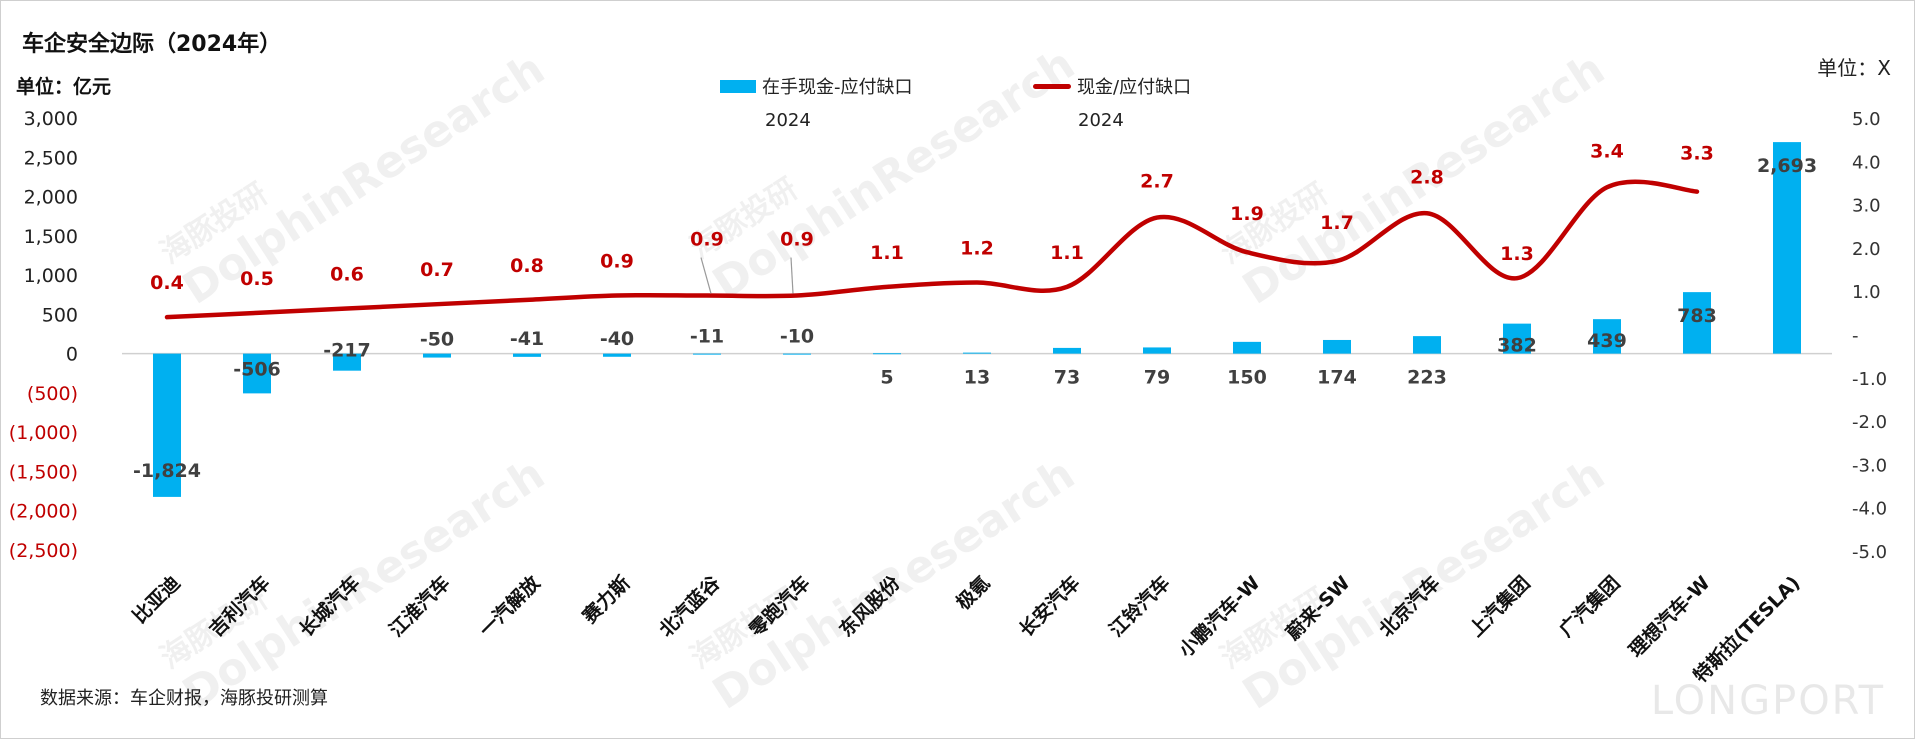  Describe the element at coordinates (1140, 606) in the screenshot. I see `category-label: 江铃汽车` at that location.